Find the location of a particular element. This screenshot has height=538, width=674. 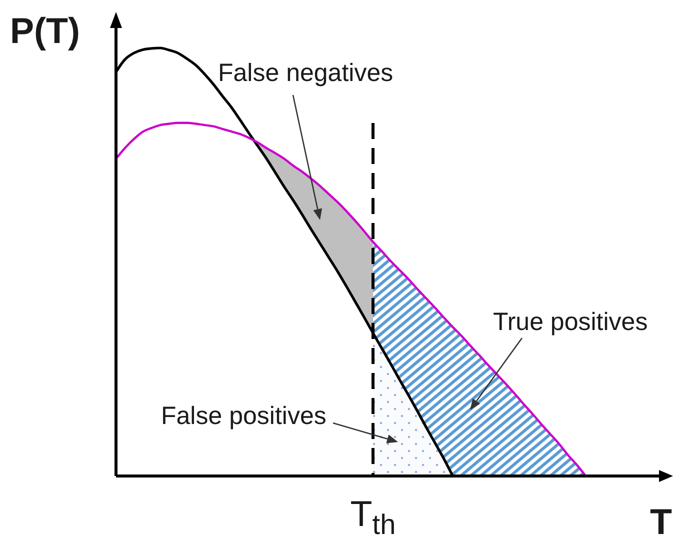

y-axis-title: P(T) is located at coordinates (45, 30).